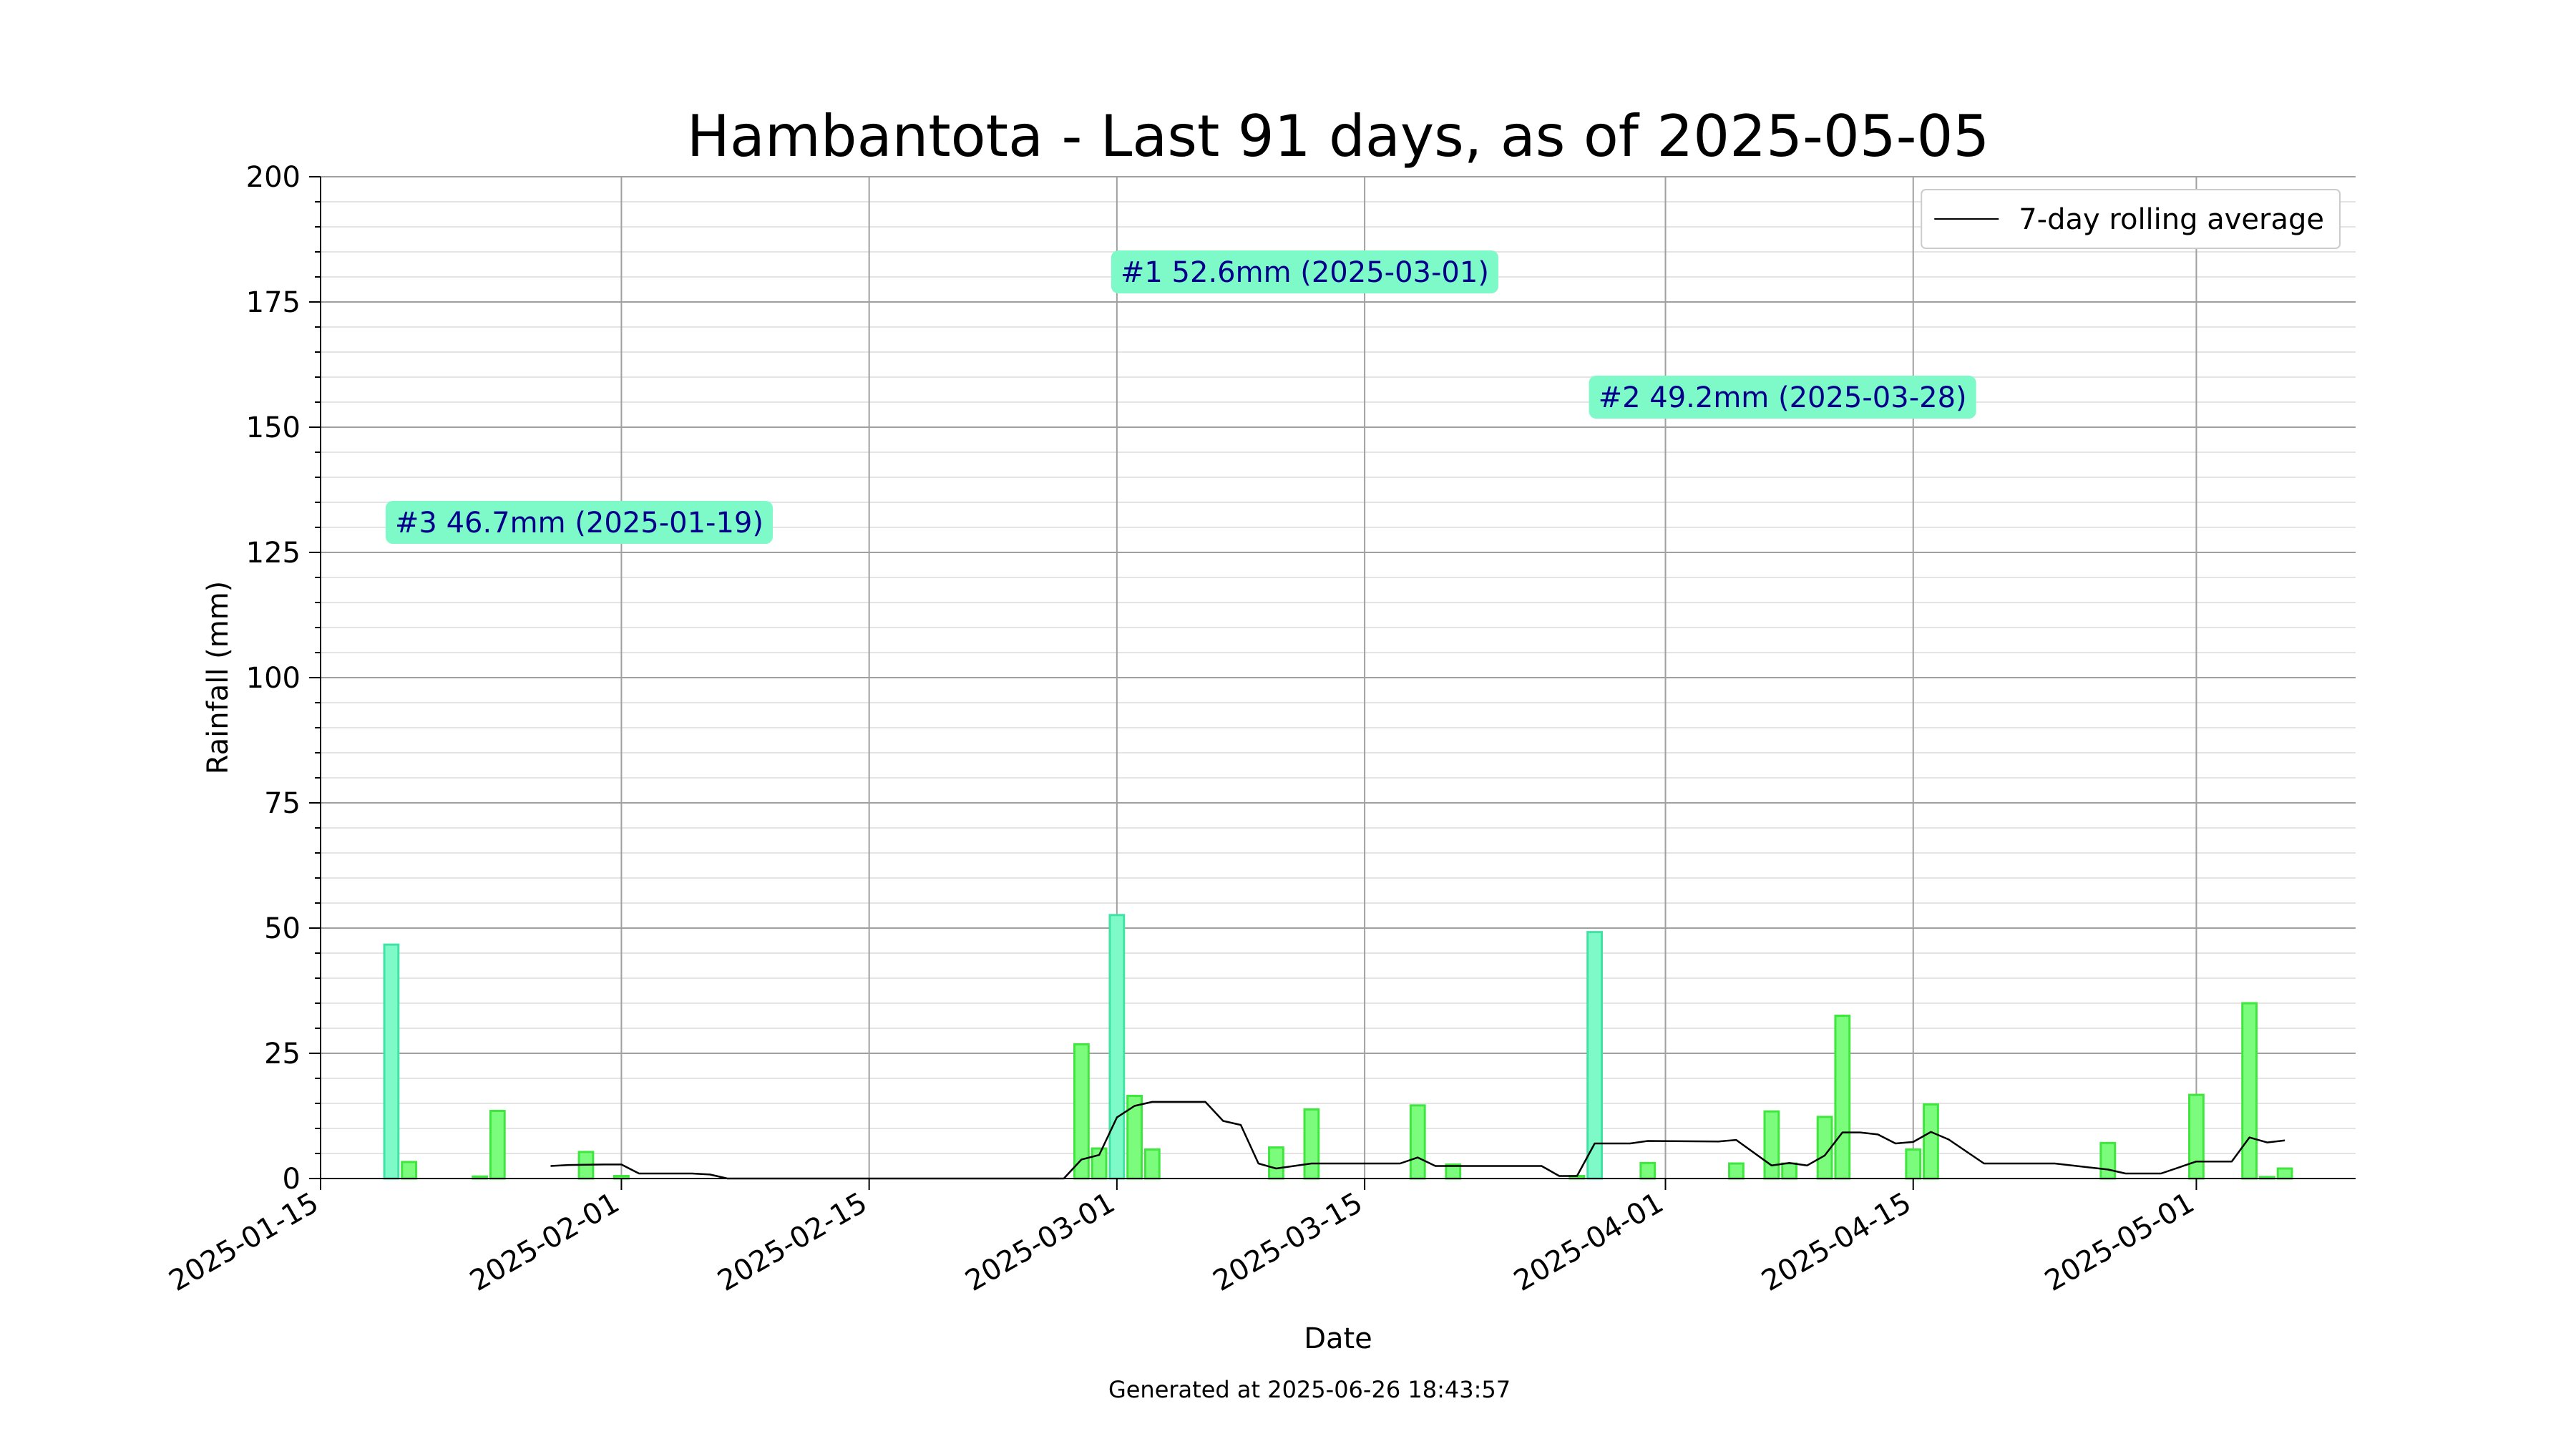  Describe the element at coordinates (273, 553) in the screenshot. I see `y-tick-label: 125` at that location.